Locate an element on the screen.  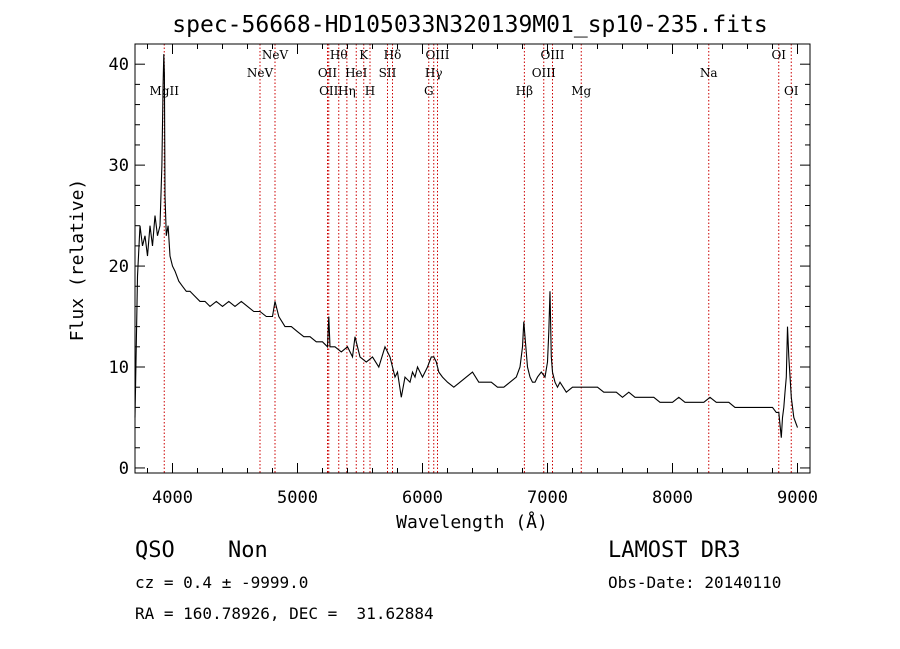
coordinates-readout: RA = 160.78926, DEC = 31.62884 is located at coordinates (284, 613).